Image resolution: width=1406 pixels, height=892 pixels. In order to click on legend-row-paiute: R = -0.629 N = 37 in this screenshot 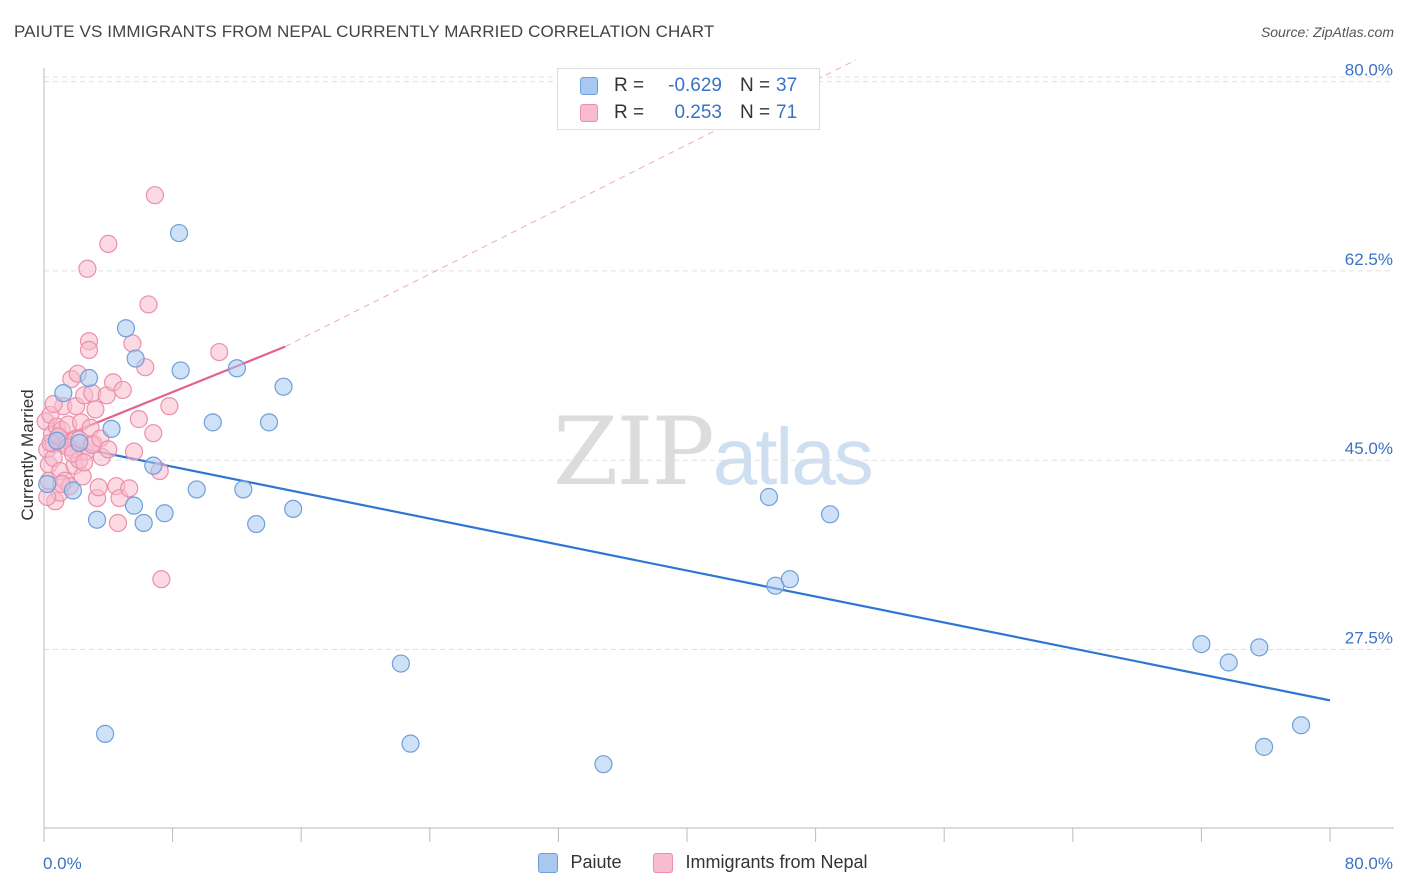, I will do `click(688, 86)`.